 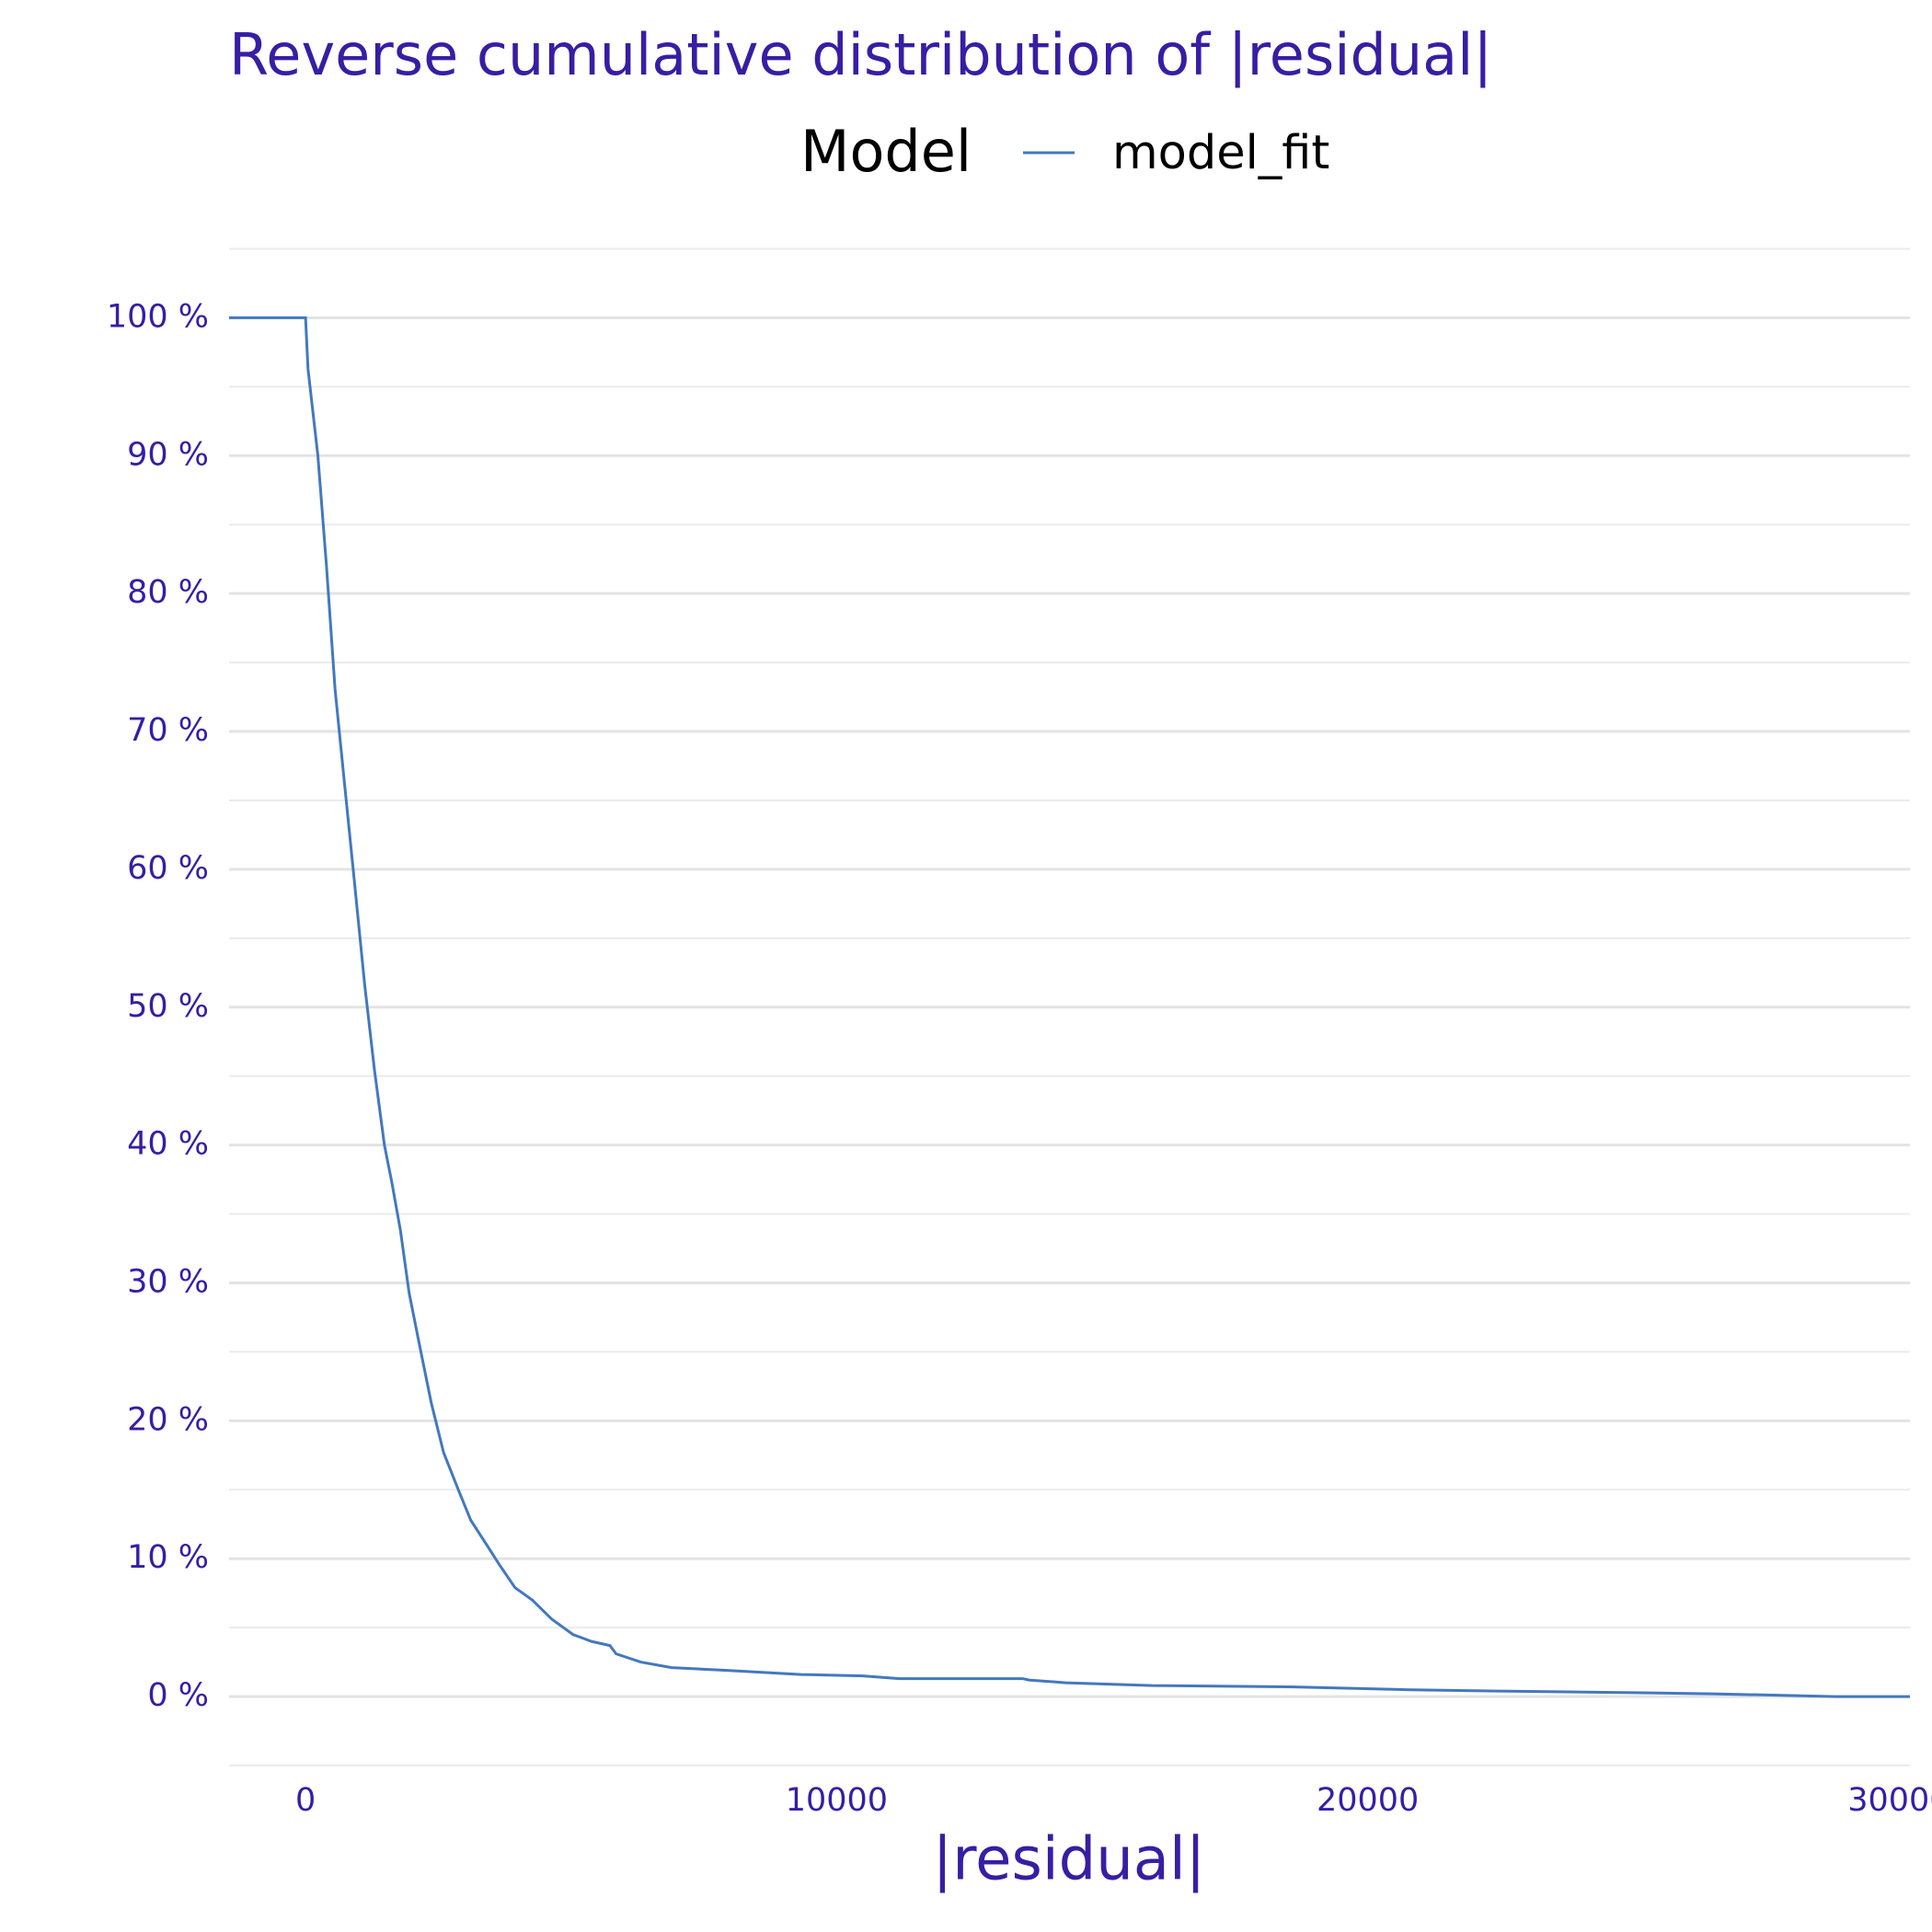 I want to click on x-tick-label: 20000, so click(x=1368, y=1800).